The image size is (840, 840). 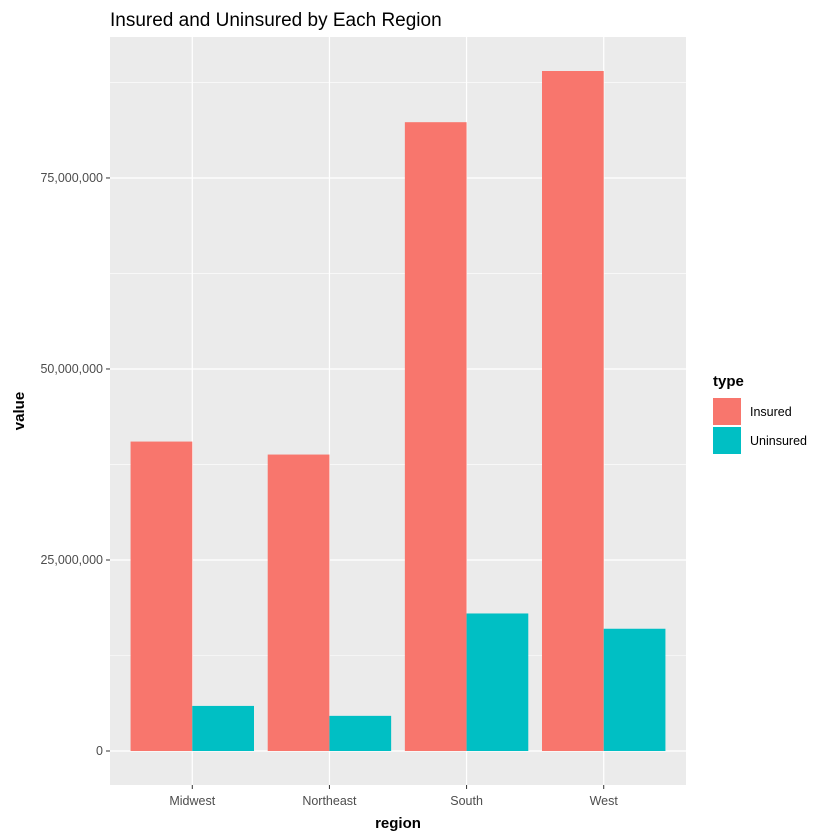 What do you see at coordinates (398, 823) in the screenshot?
I see `x-axis-title: region` at bounding box center [398, 823].